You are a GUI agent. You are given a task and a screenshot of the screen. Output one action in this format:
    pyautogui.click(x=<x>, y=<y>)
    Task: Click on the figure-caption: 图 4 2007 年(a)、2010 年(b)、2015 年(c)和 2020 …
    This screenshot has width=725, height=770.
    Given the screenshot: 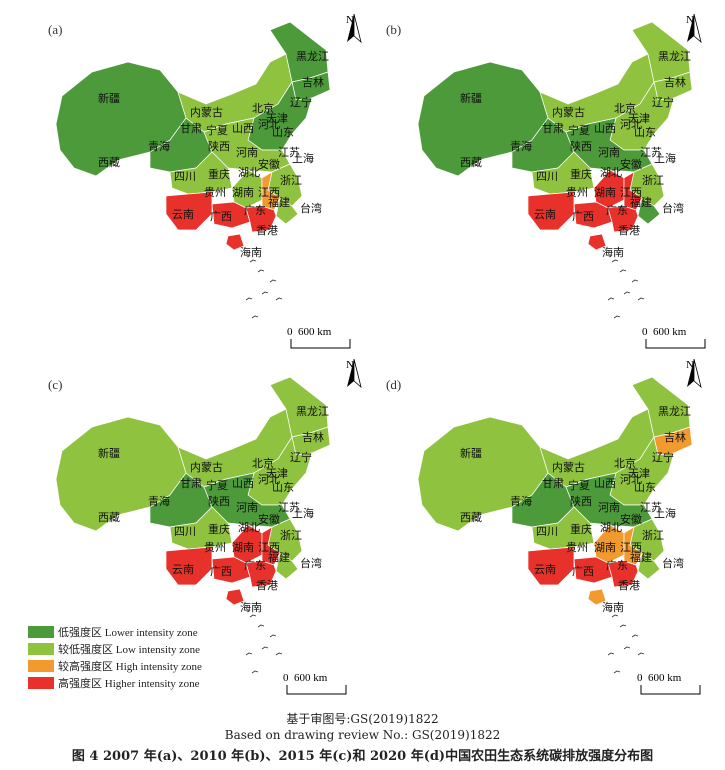 What is the action you would take?
    pyautogui.click(x=362, y=756)
    